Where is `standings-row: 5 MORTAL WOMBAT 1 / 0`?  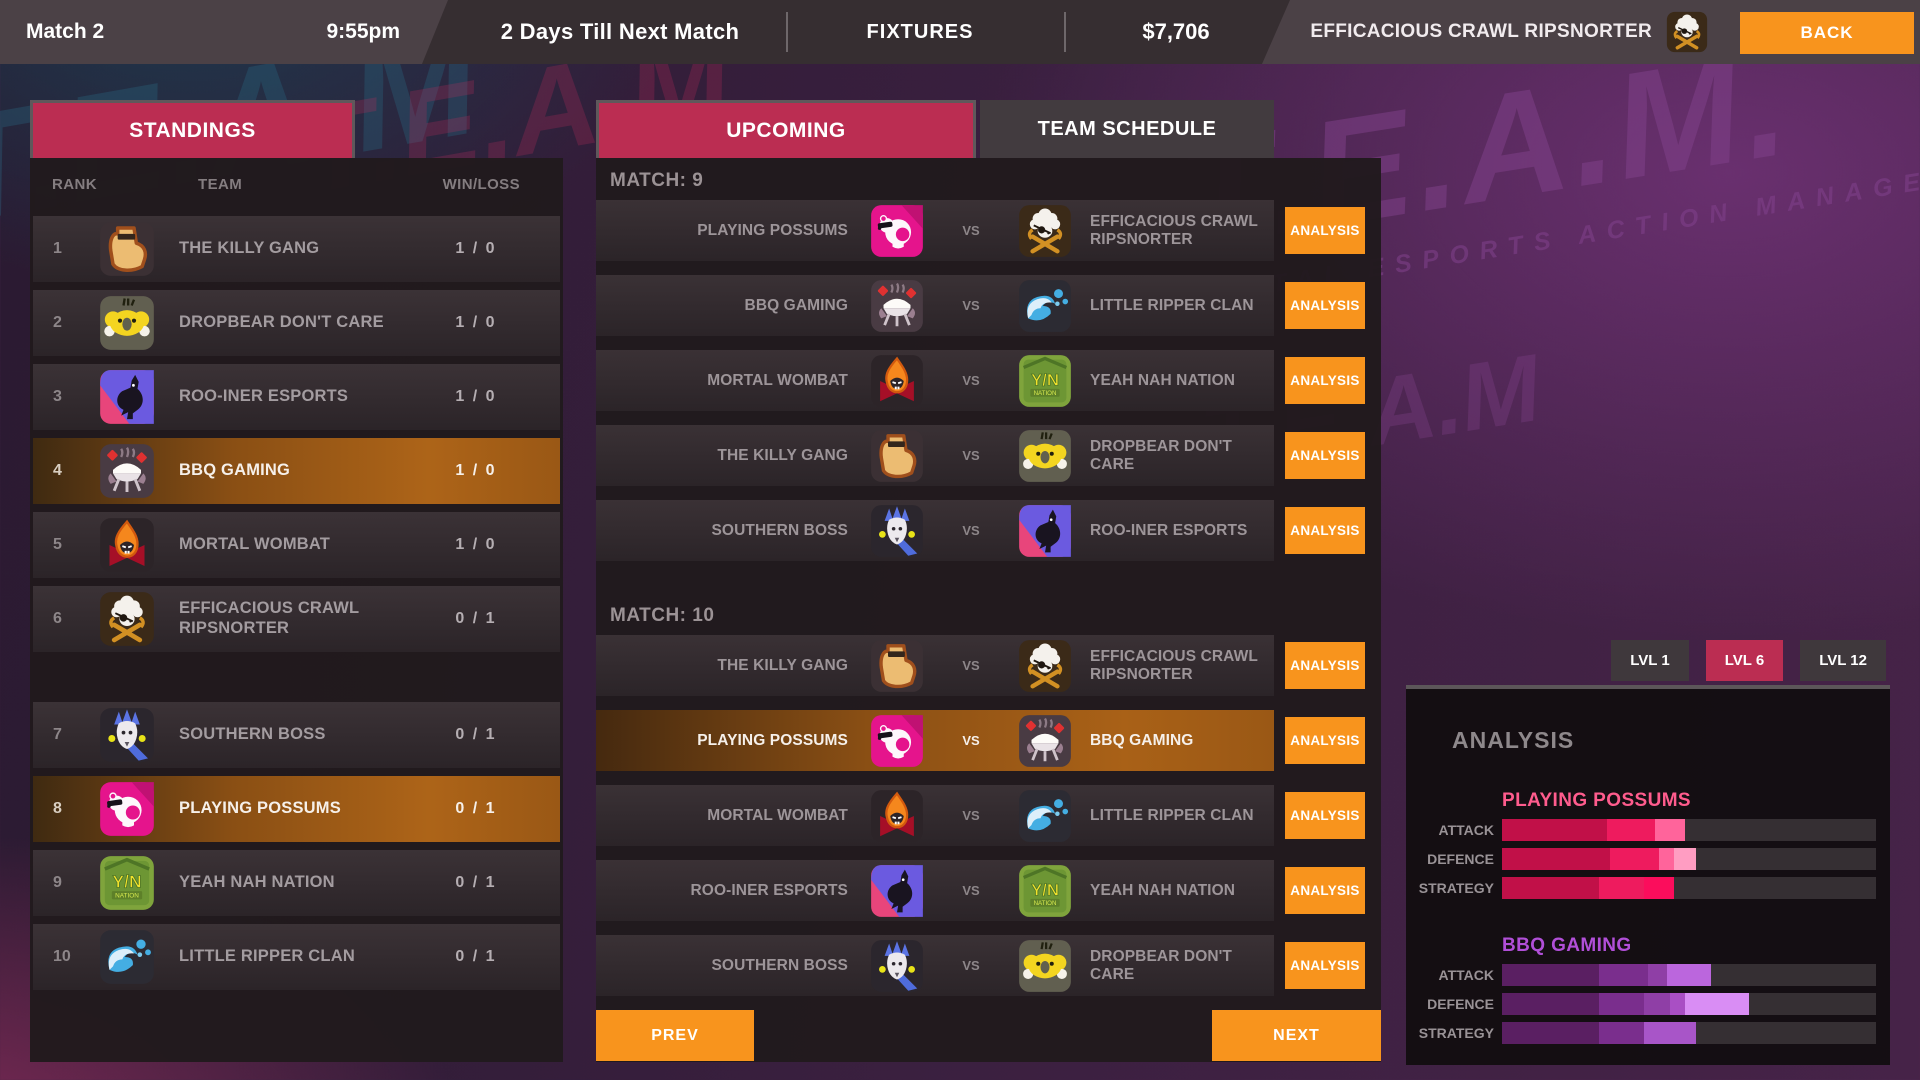
standings-row: 5 MORTAL WOMBAT 1 / 0 is located at coordinates (296, 545).